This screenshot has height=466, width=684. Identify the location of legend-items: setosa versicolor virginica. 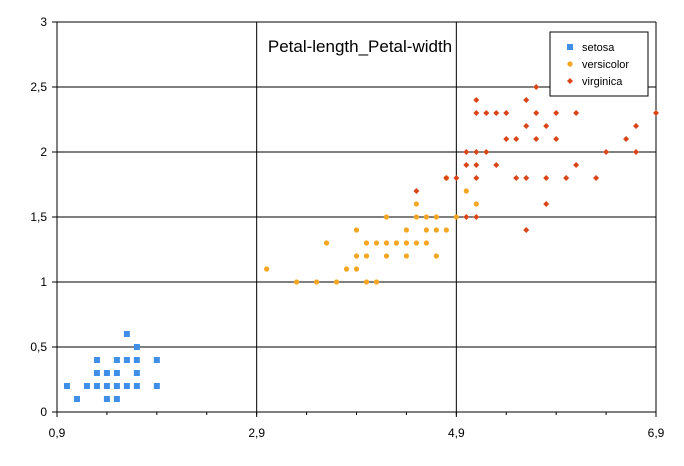
(598, 65).